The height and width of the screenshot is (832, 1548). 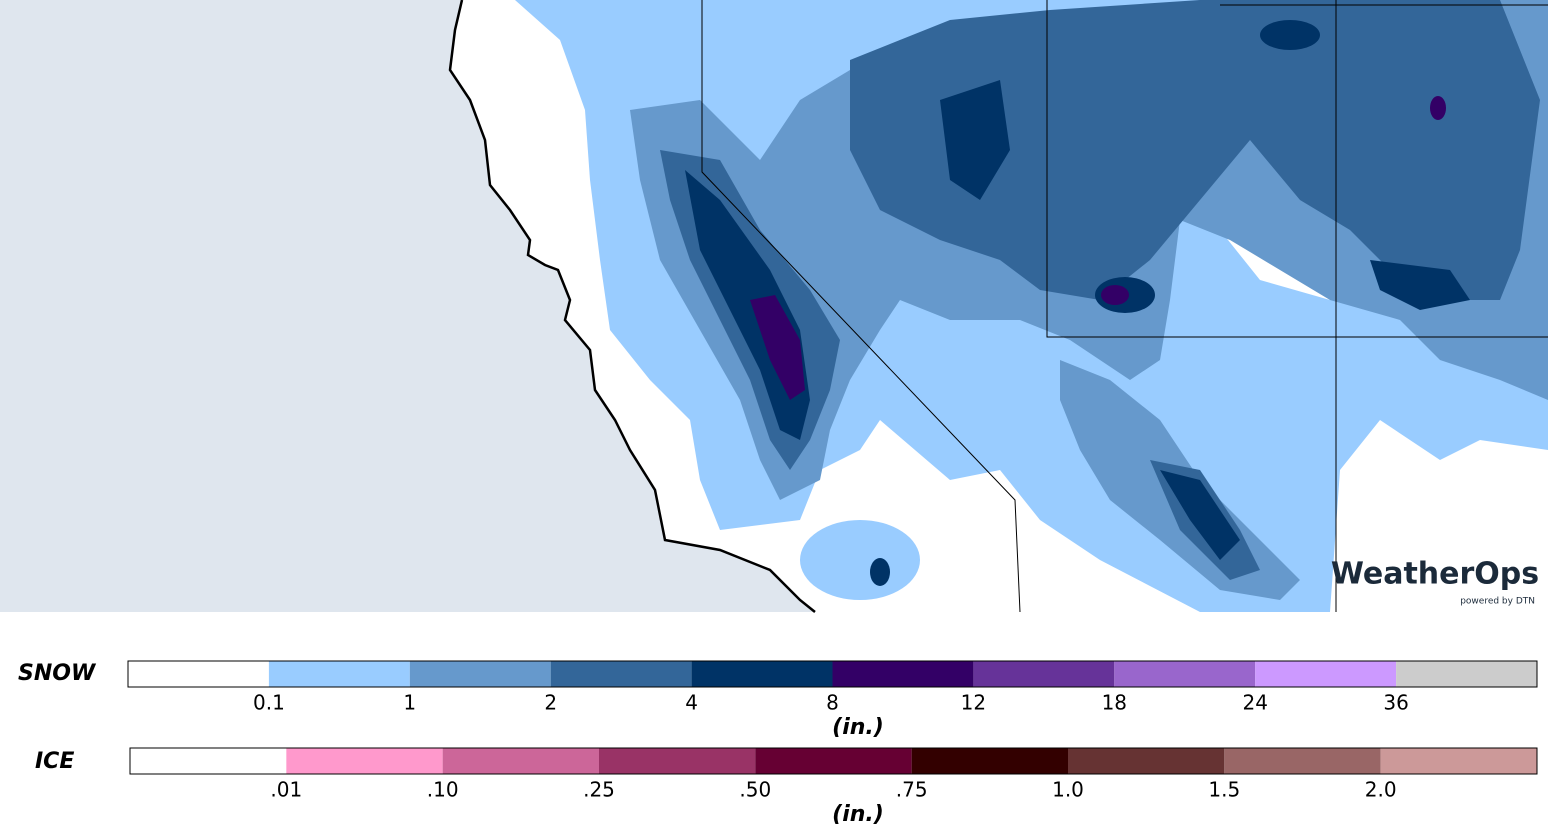 I want to click on logo-subtitle: powered by DTN, so click(x=1497, y=602).